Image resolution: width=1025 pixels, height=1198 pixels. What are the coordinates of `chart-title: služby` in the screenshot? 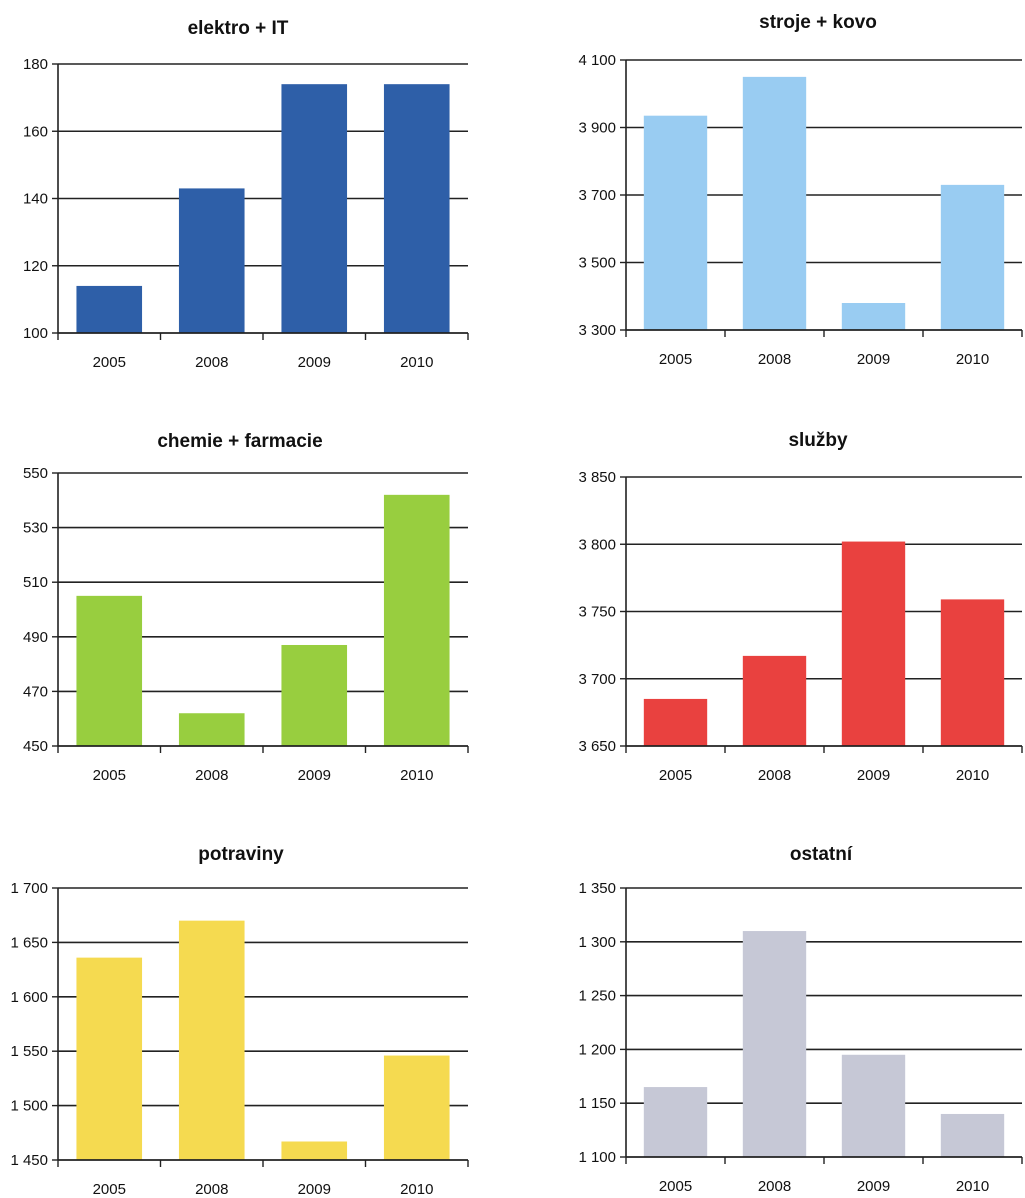 It's located at (818, 440).